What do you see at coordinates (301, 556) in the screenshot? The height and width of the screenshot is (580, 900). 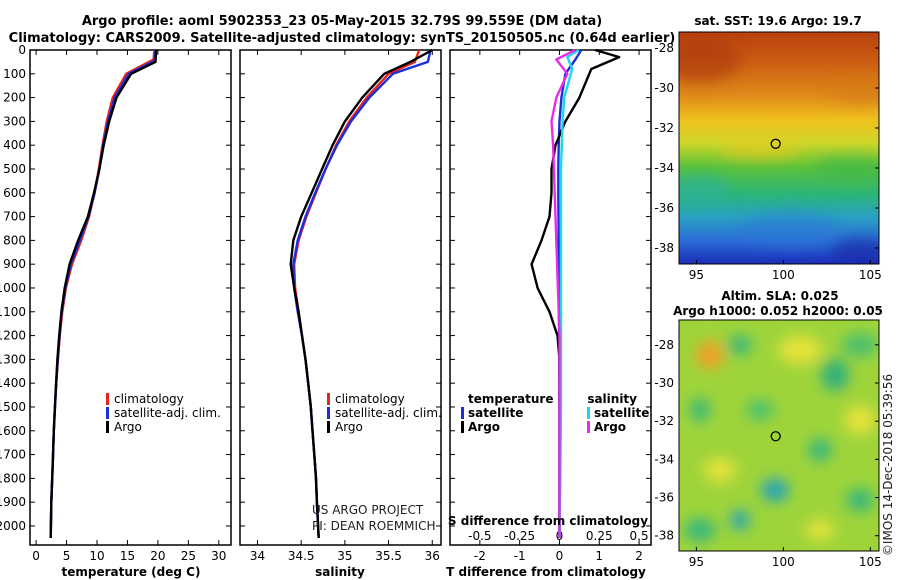 I see `x-tick-label: 34.5` at bounding box center [301, 556].